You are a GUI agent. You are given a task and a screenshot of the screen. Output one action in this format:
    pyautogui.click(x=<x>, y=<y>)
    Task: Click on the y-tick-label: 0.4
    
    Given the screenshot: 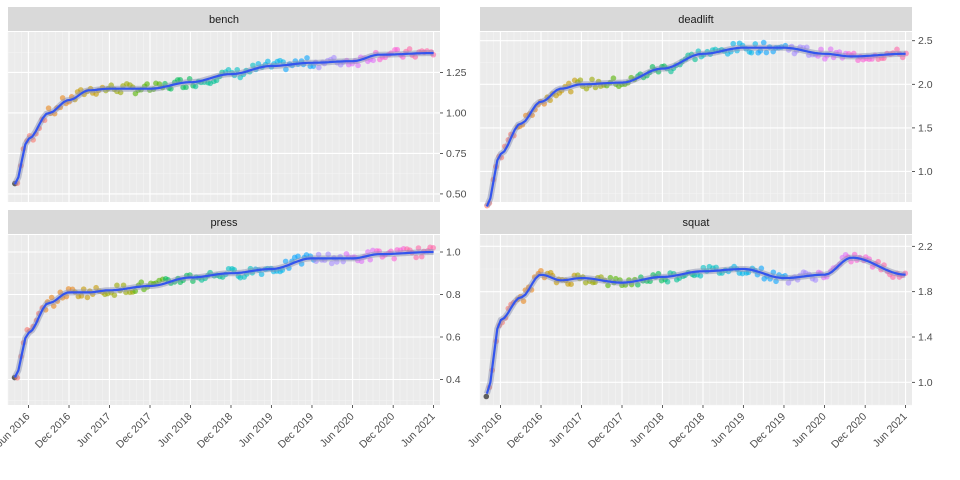 What is the action you would take?
    pyautogui.click(x=453, y=380)
    